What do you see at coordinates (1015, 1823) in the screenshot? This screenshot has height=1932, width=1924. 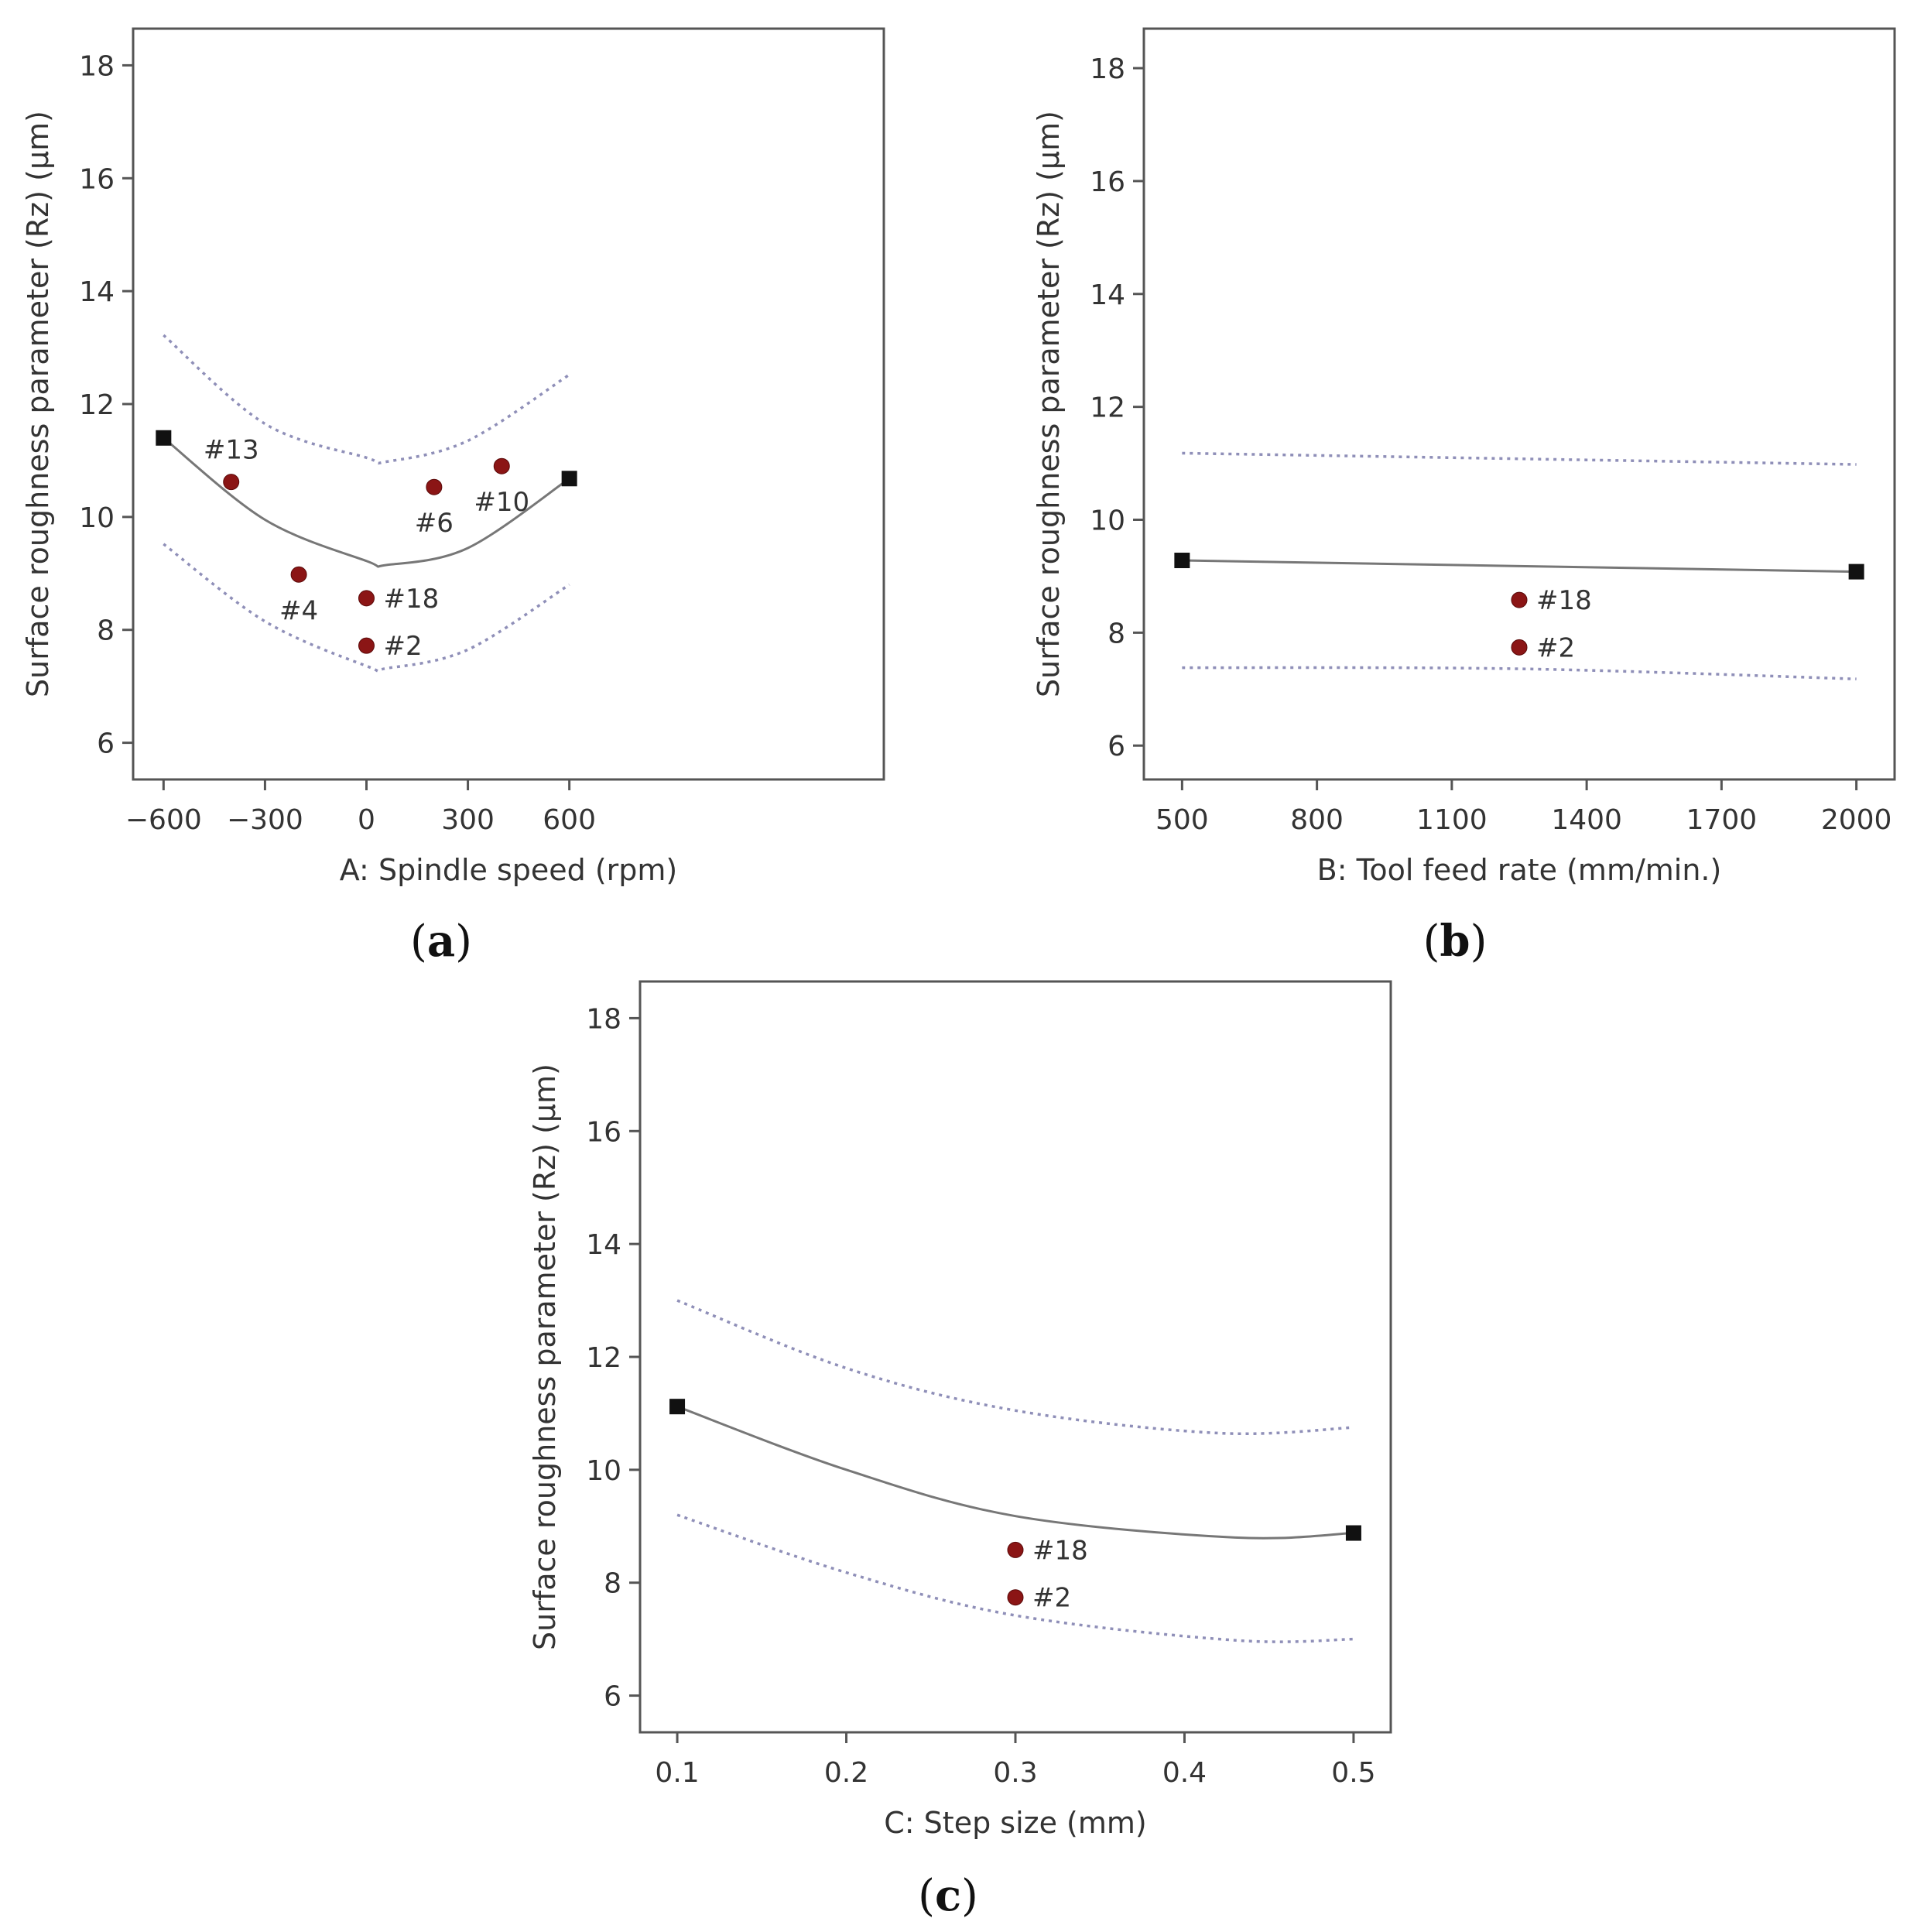 I see `x-axis-label: C: Step size (mm)` at bounding box center [1015, 1823].